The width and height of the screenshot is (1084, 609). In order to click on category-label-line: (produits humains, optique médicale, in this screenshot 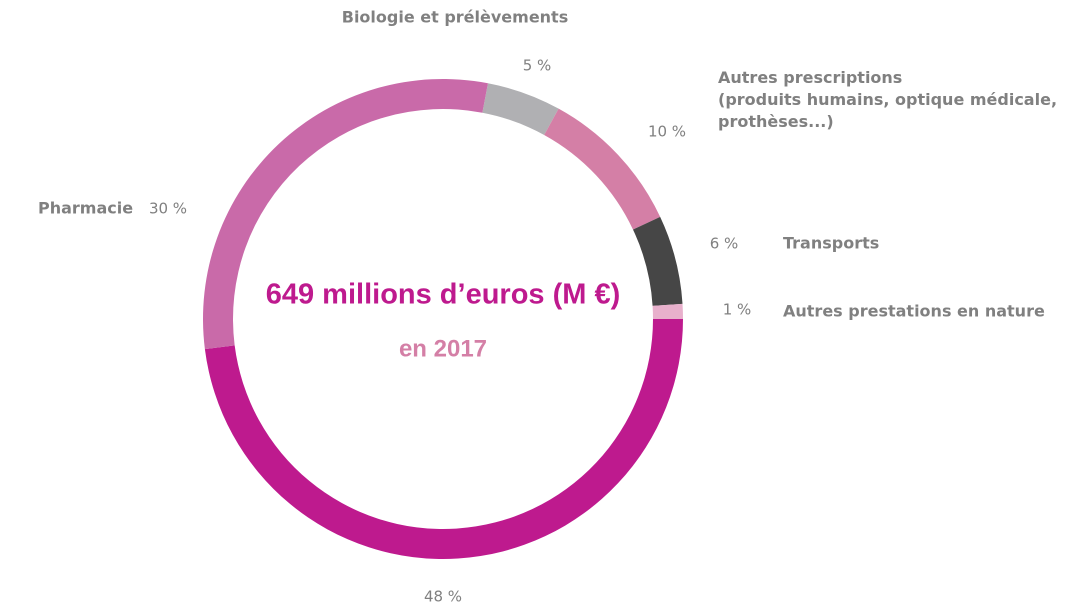, I will do `click(887, 99)`.